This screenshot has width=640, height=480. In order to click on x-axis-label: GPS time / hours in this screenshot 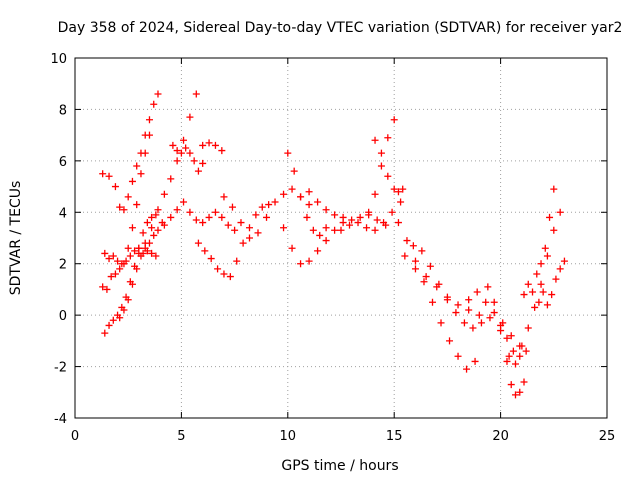, I will do `click(339, 466)`.